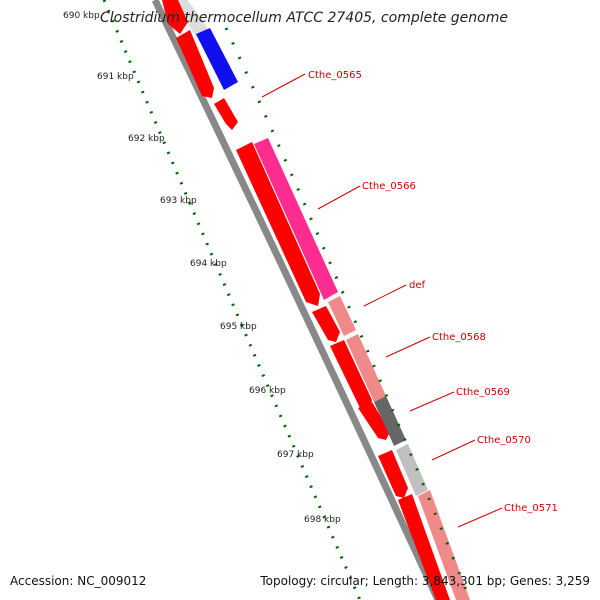  I want to click on gene-label: def, so click(417, 285).